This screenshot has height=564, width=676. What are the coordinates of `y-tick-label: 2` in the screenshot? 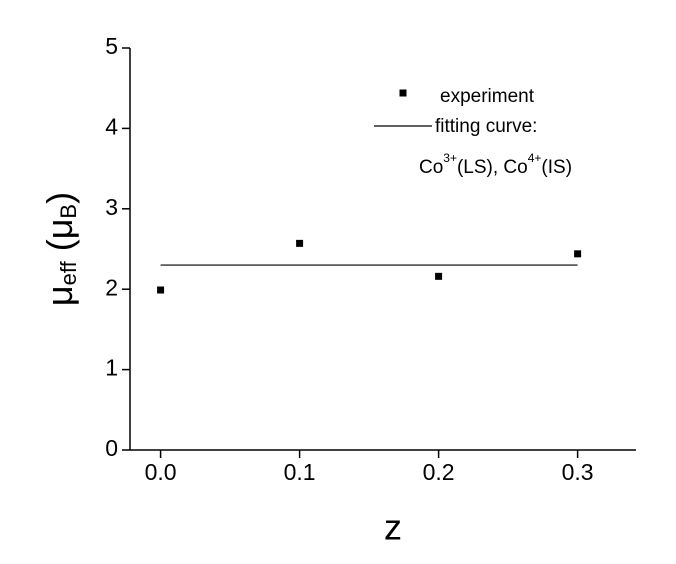 It's located at (111, 287).